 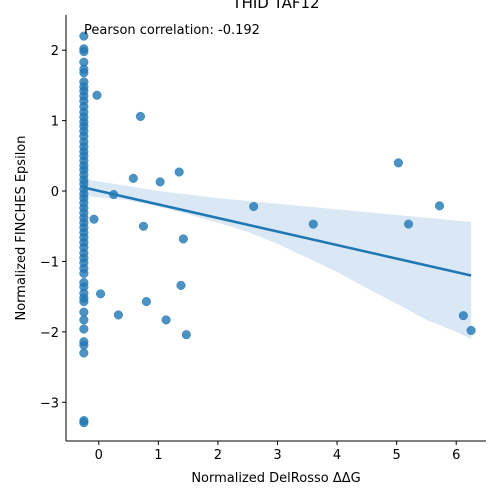 I want to click on x-tick-label: 5, so click(x=396, y=455).